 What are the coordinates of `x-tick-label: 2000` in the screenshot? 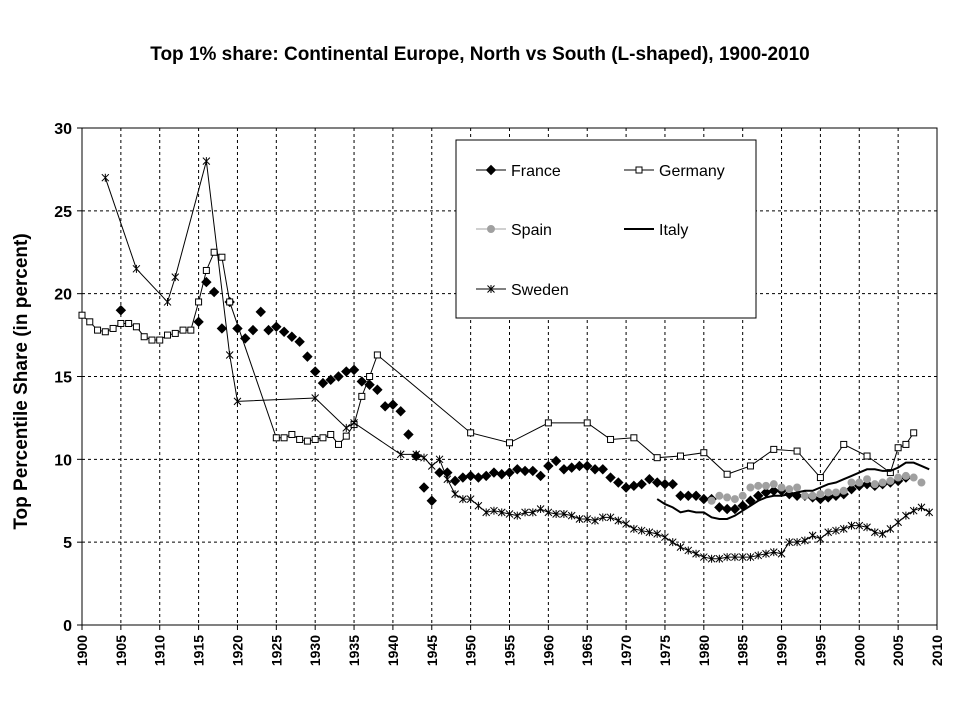 It's located at (859, 650).